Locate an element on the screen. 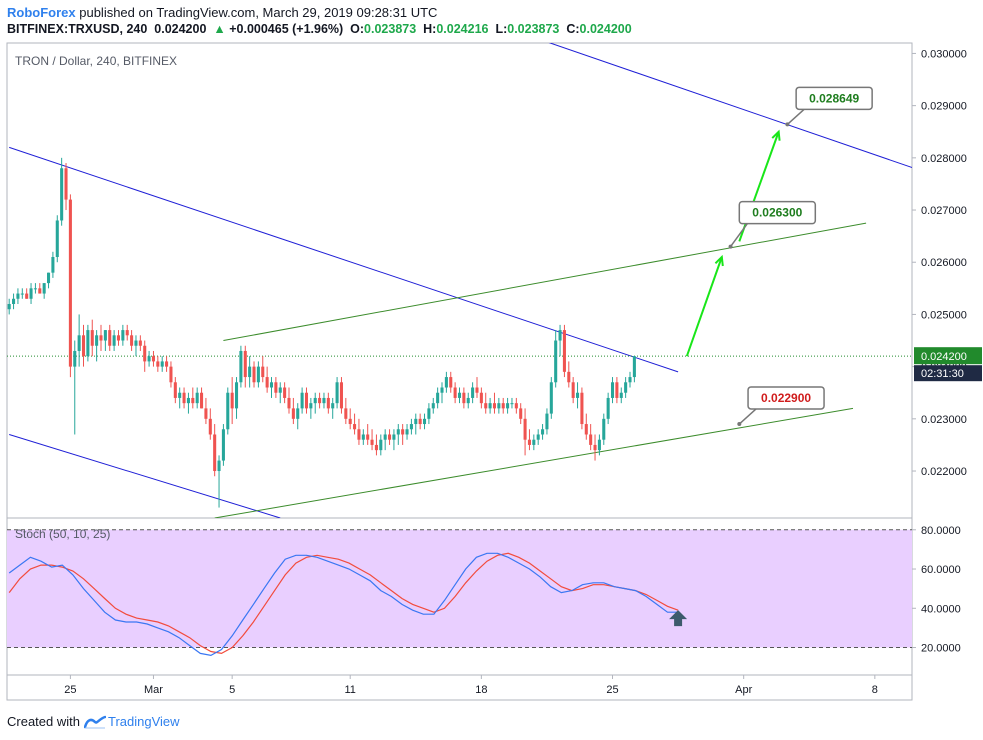 Image resolution: width=983 pixels, height=740 pixels. price-tick-label: 0.028000 is located at coordinates (944, 159).